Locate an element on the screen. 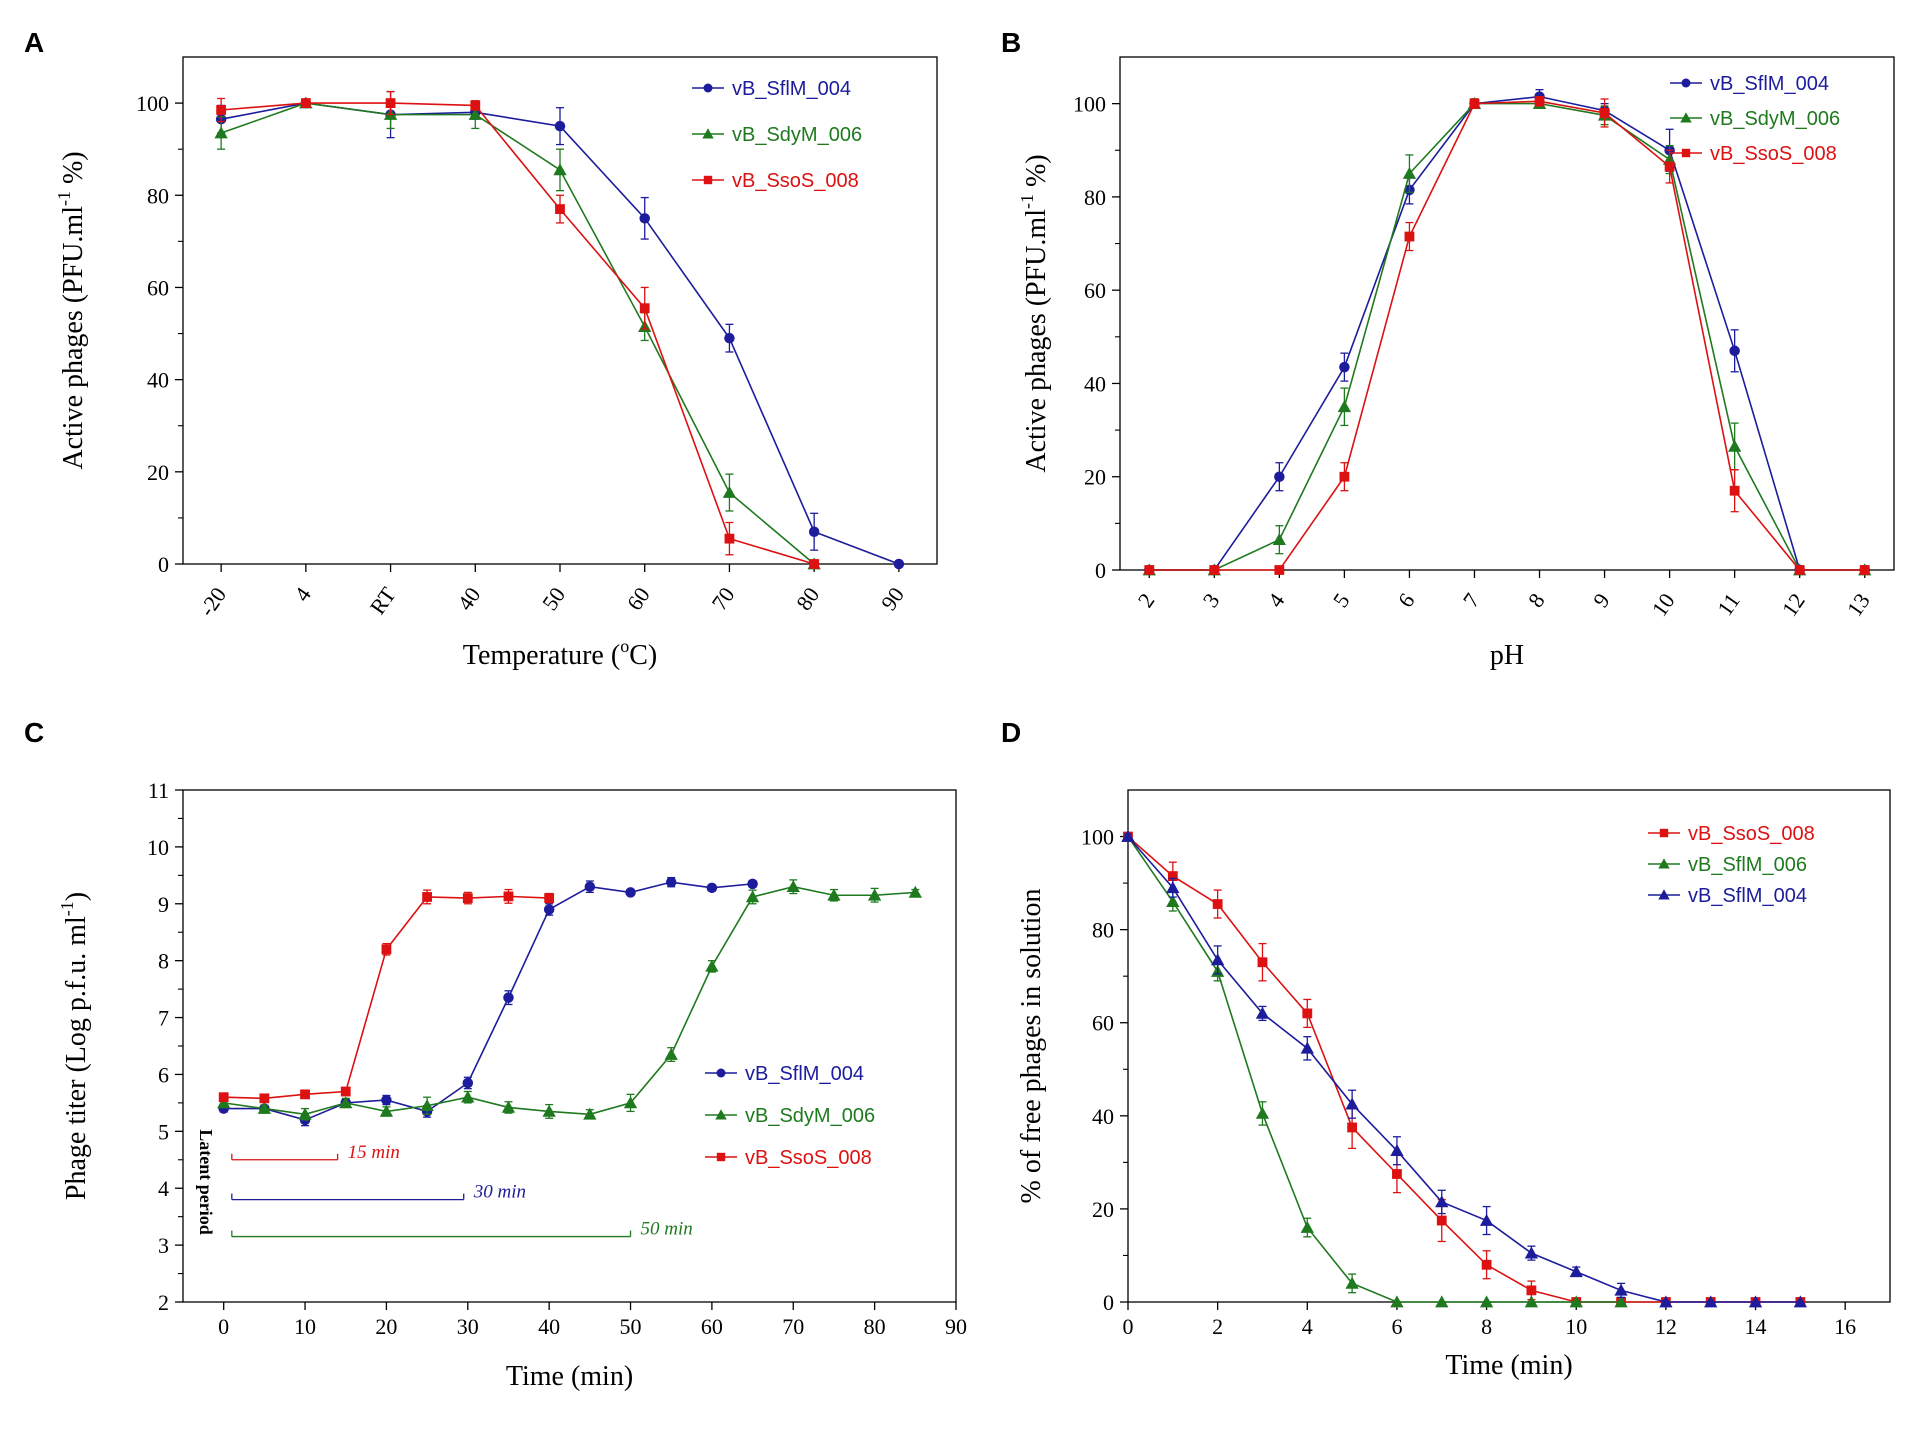 This screenshot has height=1429, width=1921. x-tick-label: 70 is located at coordinates (722, 599).